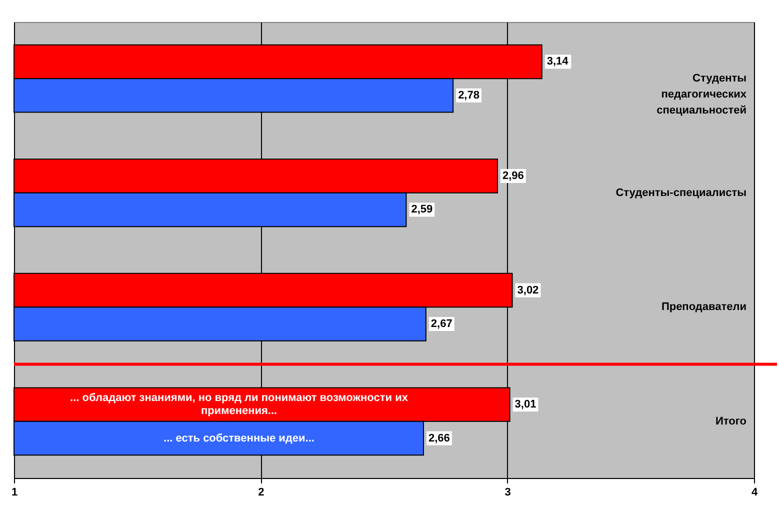 This screenshot has width=779, height=508. Describe the element at coordinates (703, 307) in the screenshot. I see `y-tick-label: Преподаватели` at that location.